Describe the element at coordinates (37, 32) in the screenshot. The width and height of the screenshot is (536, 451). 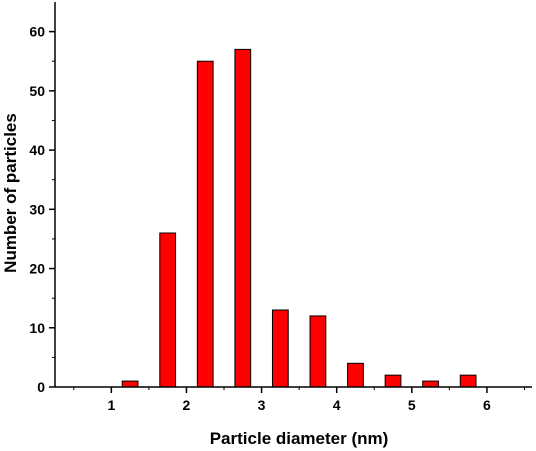
I see `y-tick-label: 60` at that location.